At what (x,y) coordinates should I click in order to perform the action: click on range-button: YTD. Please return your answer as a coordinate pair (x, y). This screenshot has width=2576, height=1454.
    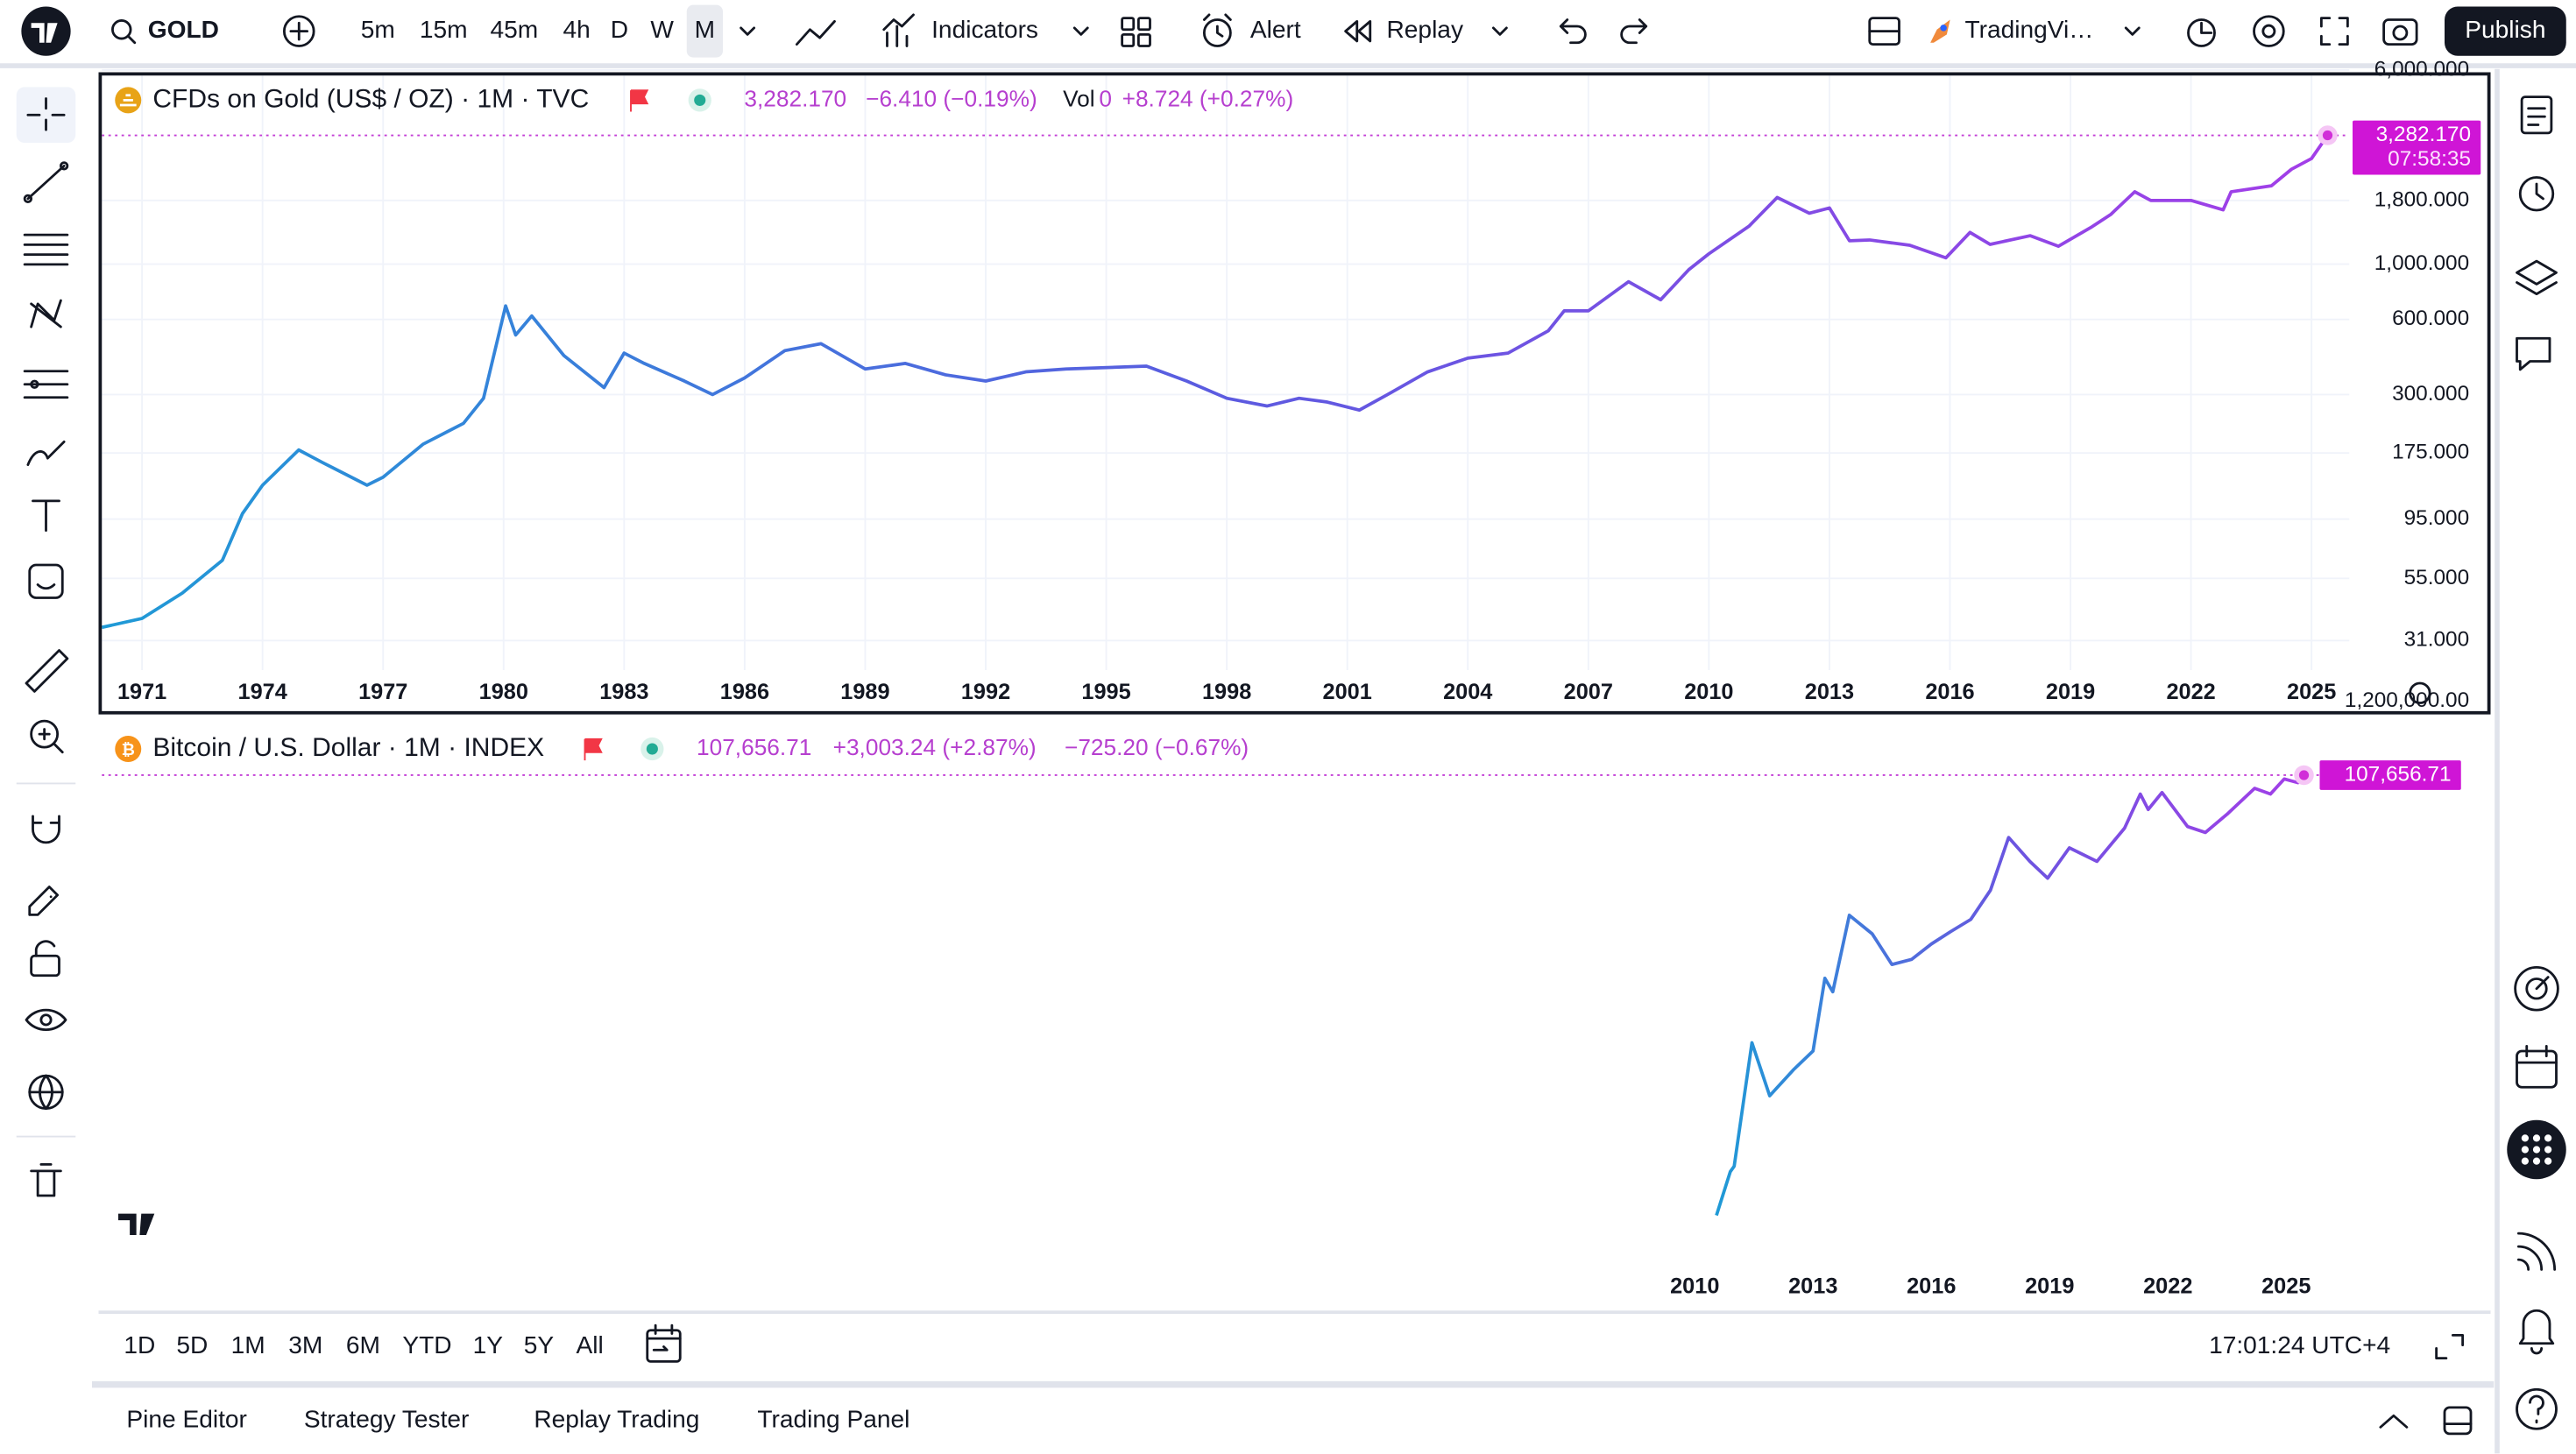
    Looking at the image, I should click on (426, 1345).